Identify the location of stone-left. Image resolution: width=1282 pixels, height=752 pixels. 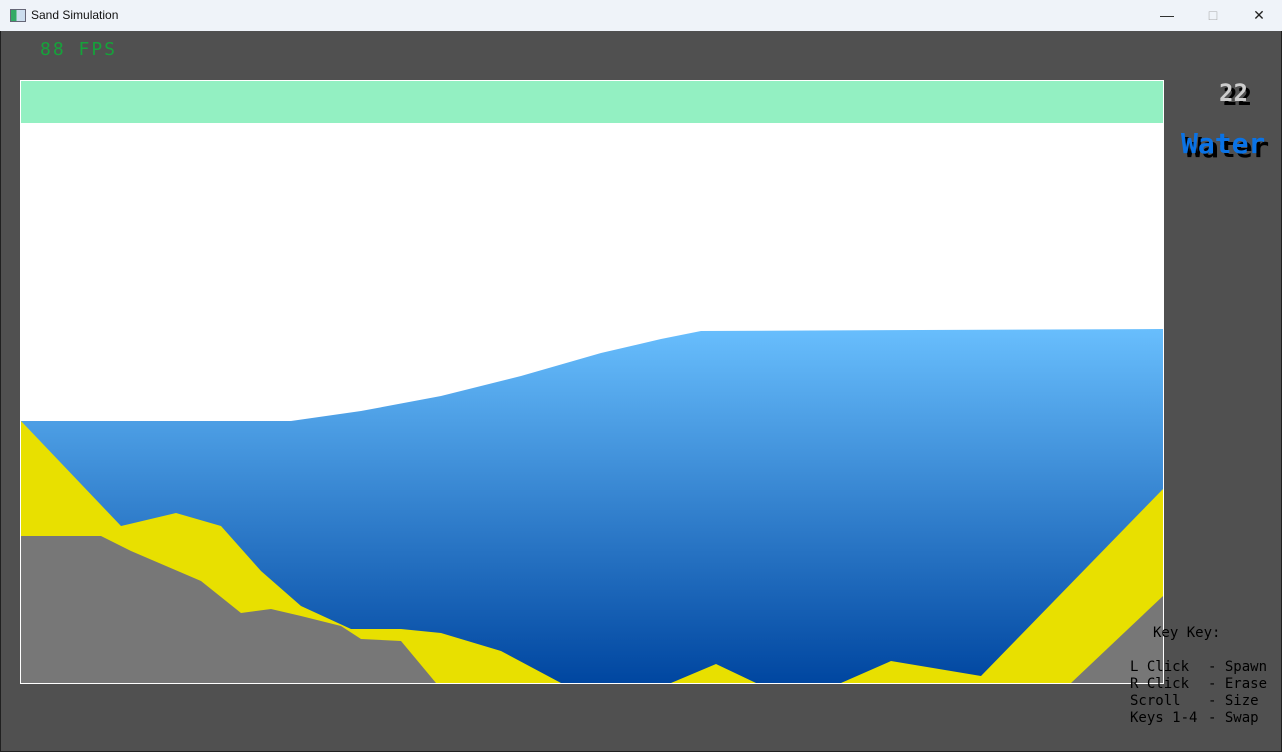
(228, 609).